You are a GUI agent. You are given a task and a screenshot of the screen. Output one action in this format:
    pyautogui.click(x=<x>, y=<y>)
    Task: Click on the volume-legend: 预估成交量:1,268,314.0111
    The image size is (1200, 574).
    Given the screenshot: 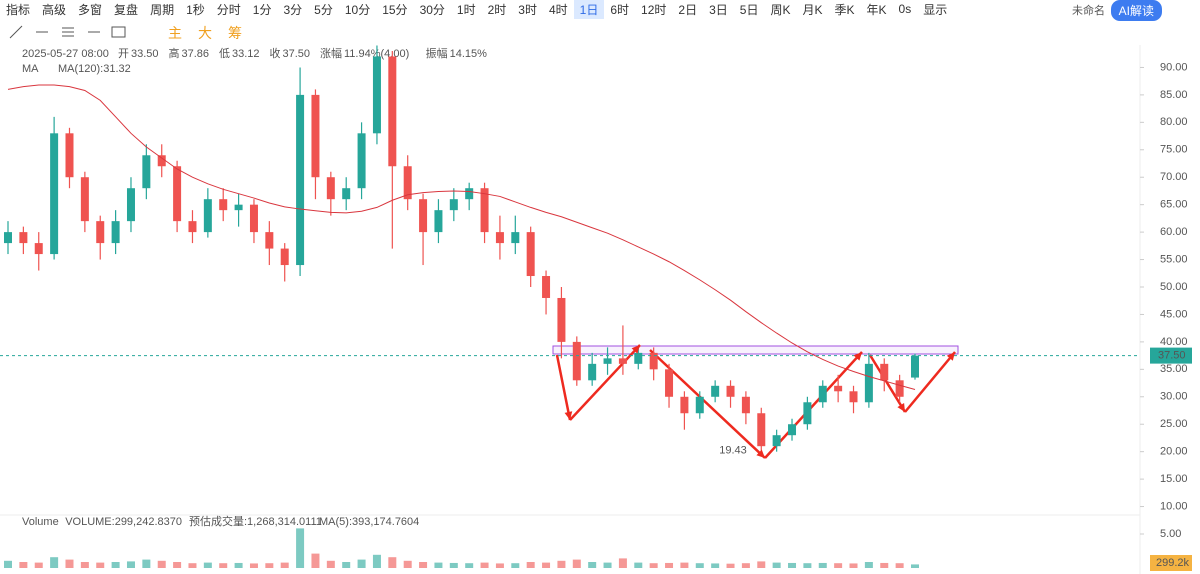 What is the action you would take?
    pyautogui.click(x=255, y=521)
    